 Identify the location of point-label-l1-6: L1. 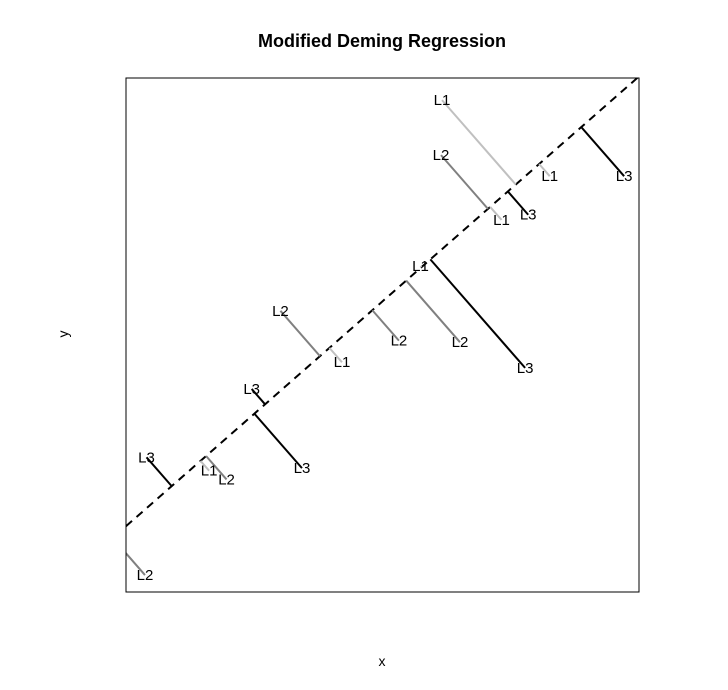
(549, 176).